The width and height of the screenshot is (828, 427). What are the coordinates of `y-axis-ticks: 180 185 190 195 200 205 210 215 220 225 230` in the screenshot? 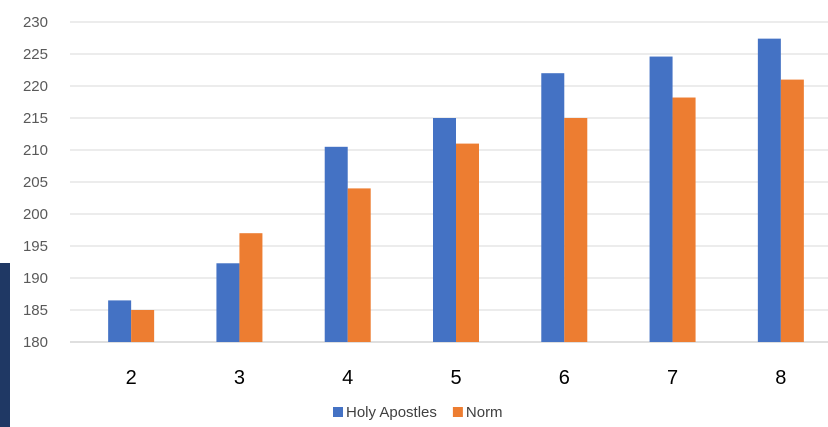 It's located at (35, 182).